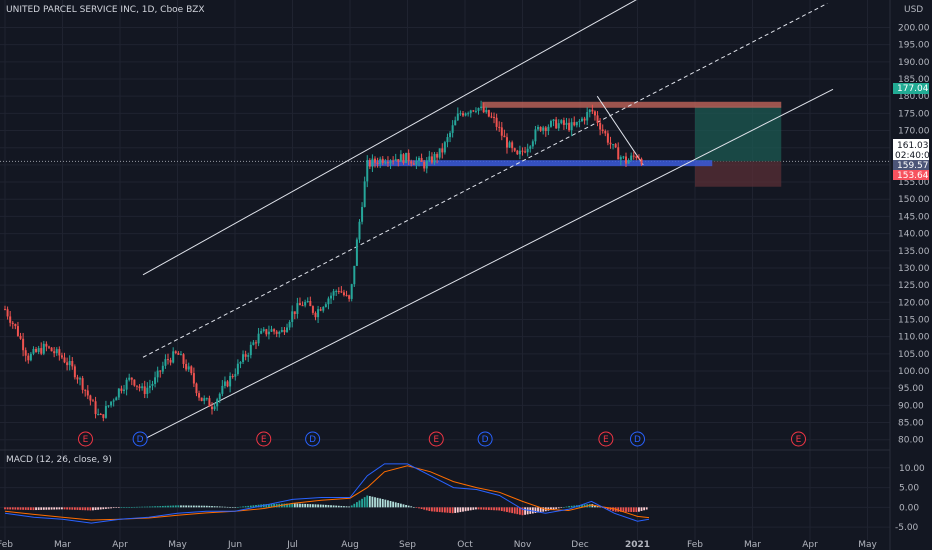 The width and height of the screenshot is (932, 550). Describe the element at coordinates (637, 545) in the screenshot. I see `time-tick-label: 2021` at that location.